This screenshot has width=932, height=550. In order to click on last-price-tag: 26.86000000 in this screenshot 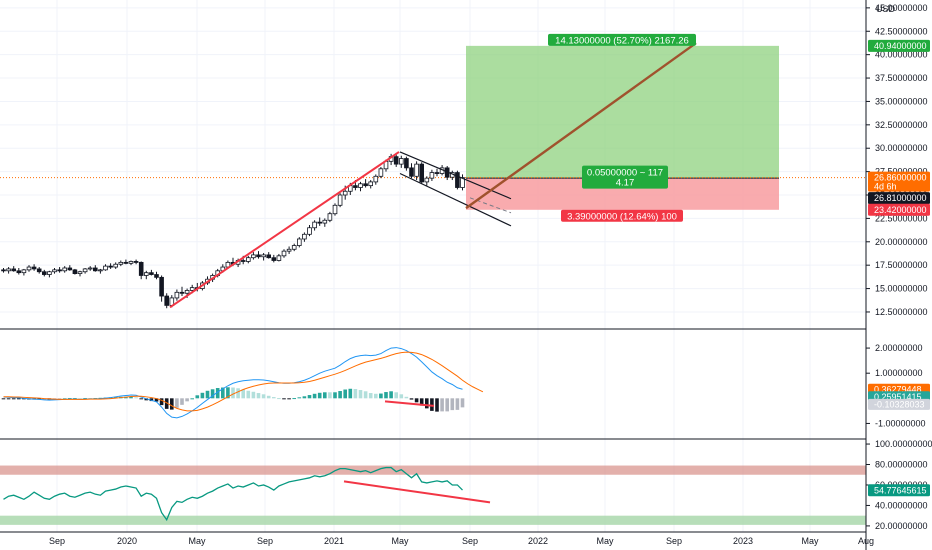, I will do `click(900, 178)`.